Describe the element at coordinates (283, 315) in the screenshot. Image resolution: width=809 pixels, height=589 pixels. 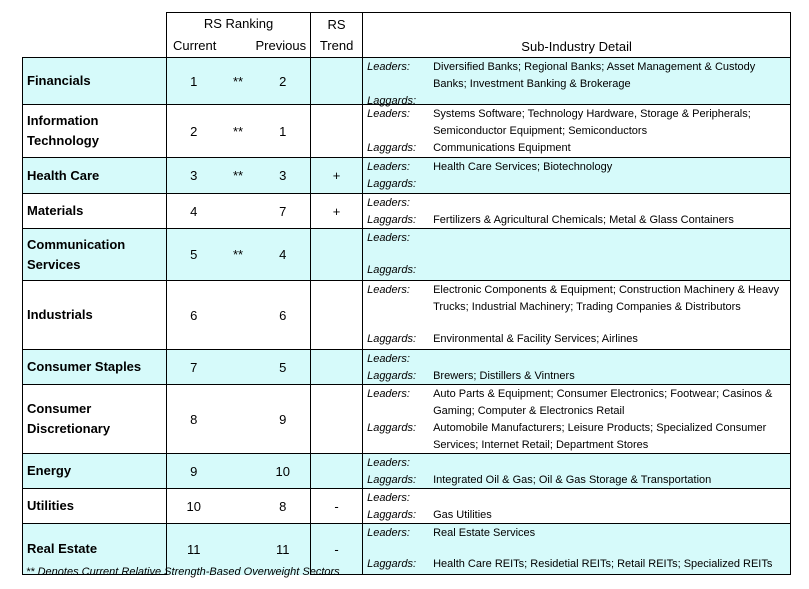
I see `previous-rank: 6` at that location.